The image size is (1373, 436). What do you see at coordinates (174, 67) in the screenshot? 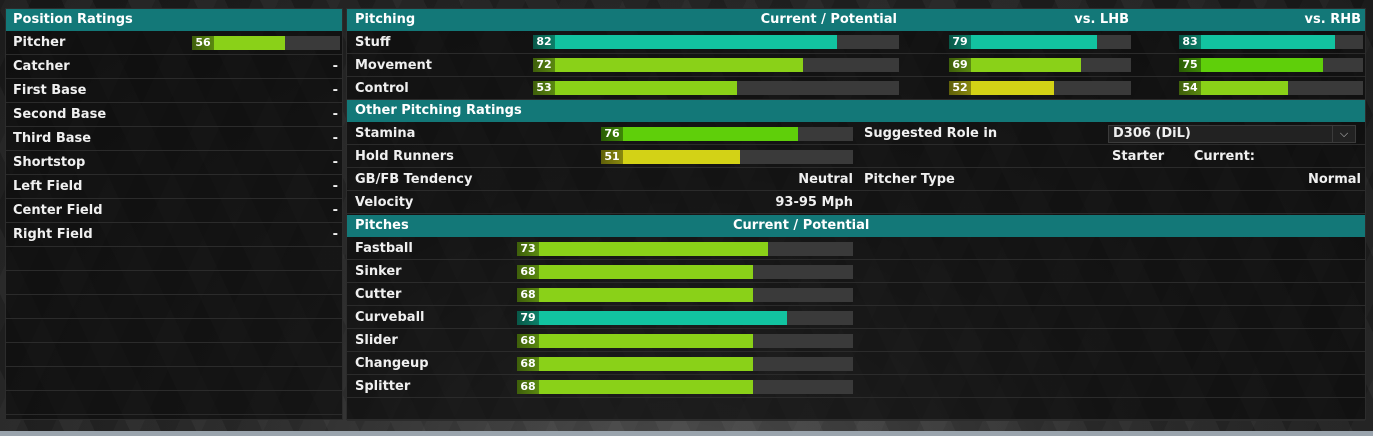
I see `position-row-catcher: Catcher -` at bounding box center [174, 67].